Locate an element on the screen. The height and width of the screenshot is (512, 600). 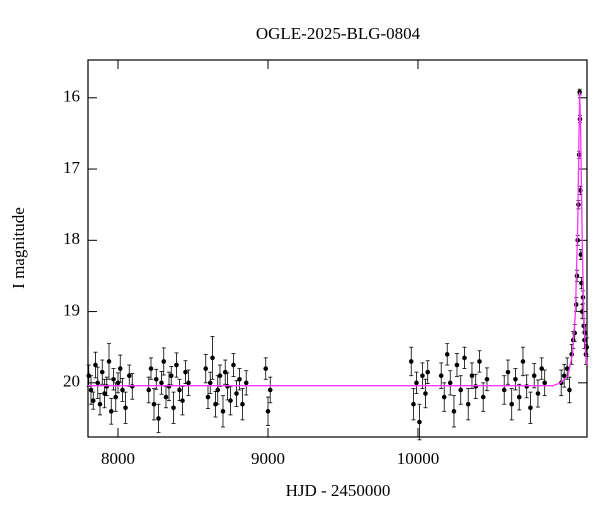
y-tick-label: 18 is located at coordinates (71, 238).